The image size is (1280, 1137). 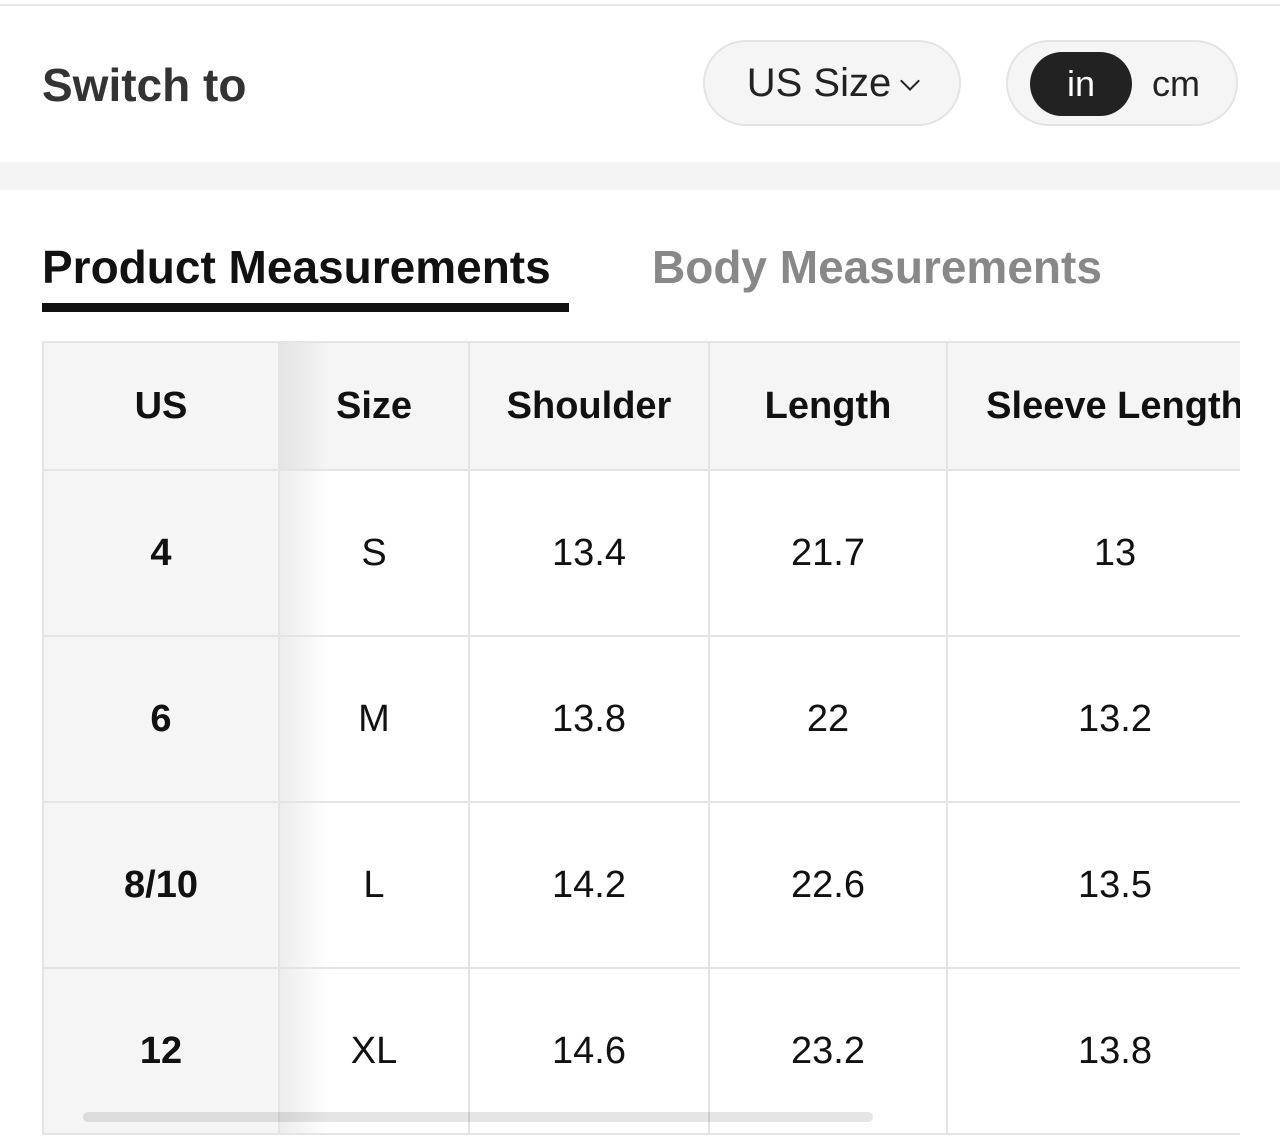 I want to click on cell-us: 4, so click(x=161, y=553).